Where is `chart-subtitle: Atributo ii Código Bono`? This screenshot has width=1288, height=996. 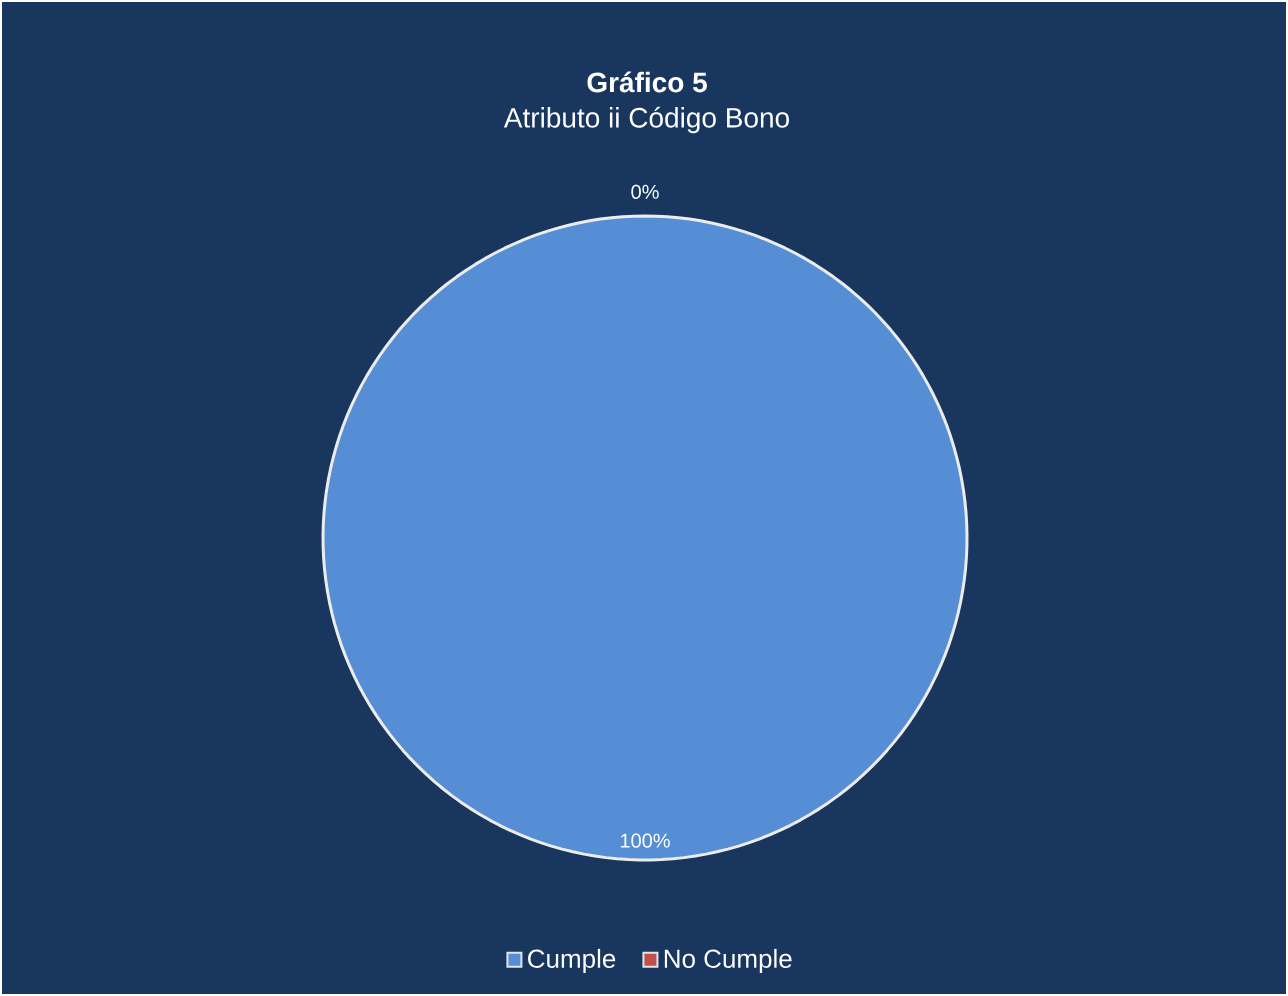 chart-subtitle: Atributo ii Código Bono is located at coordinates (646, 120).